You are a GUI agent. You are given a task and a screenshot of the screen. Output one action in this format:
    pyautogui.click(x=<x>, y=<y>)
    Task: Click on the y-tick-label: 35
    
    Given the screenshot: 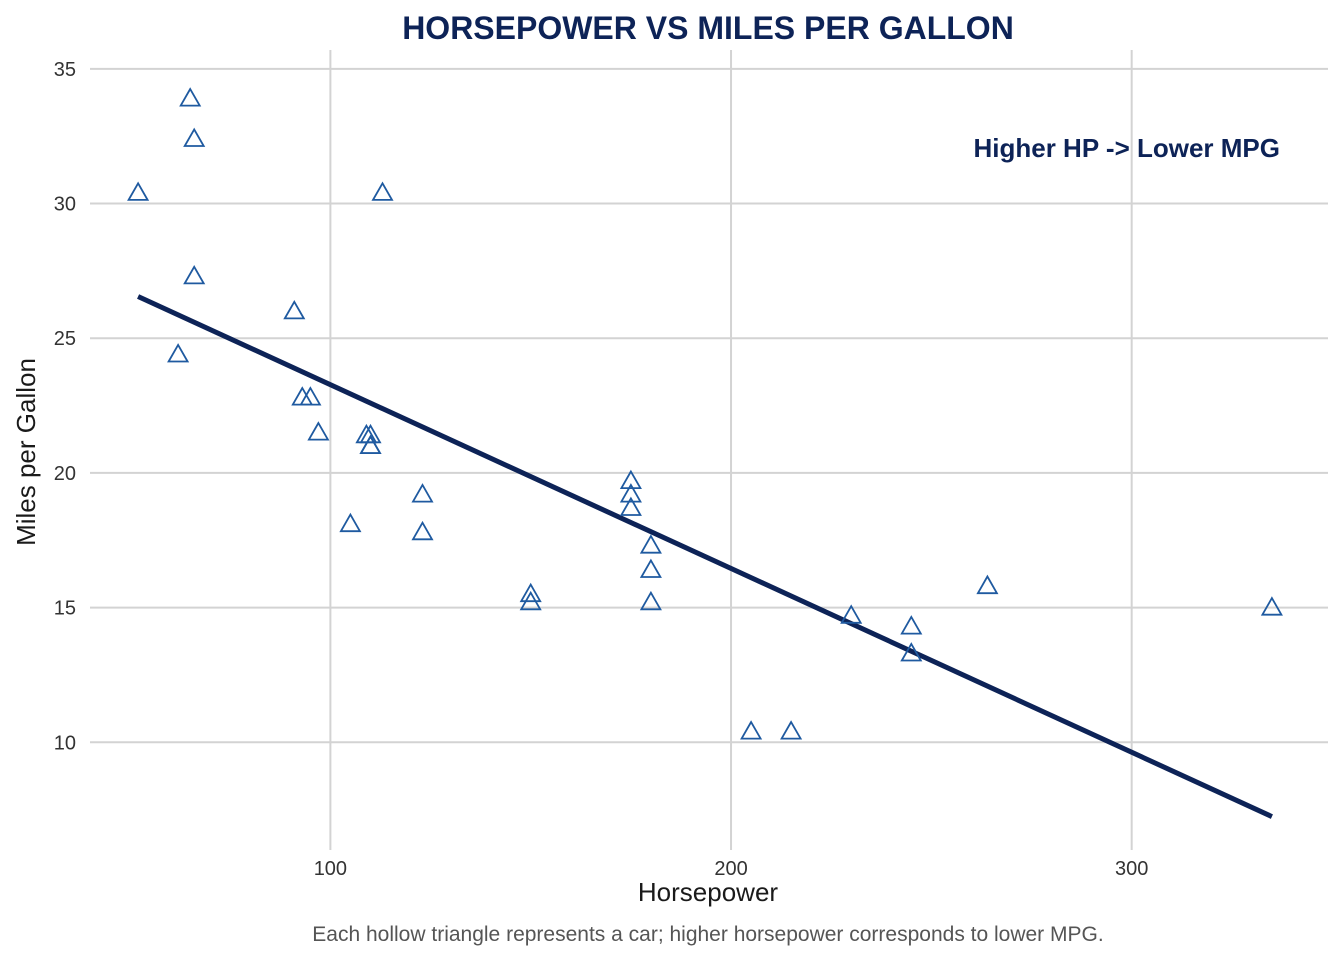 What is the action you would take?
    pyautogui.click(x=65, y=70)
    